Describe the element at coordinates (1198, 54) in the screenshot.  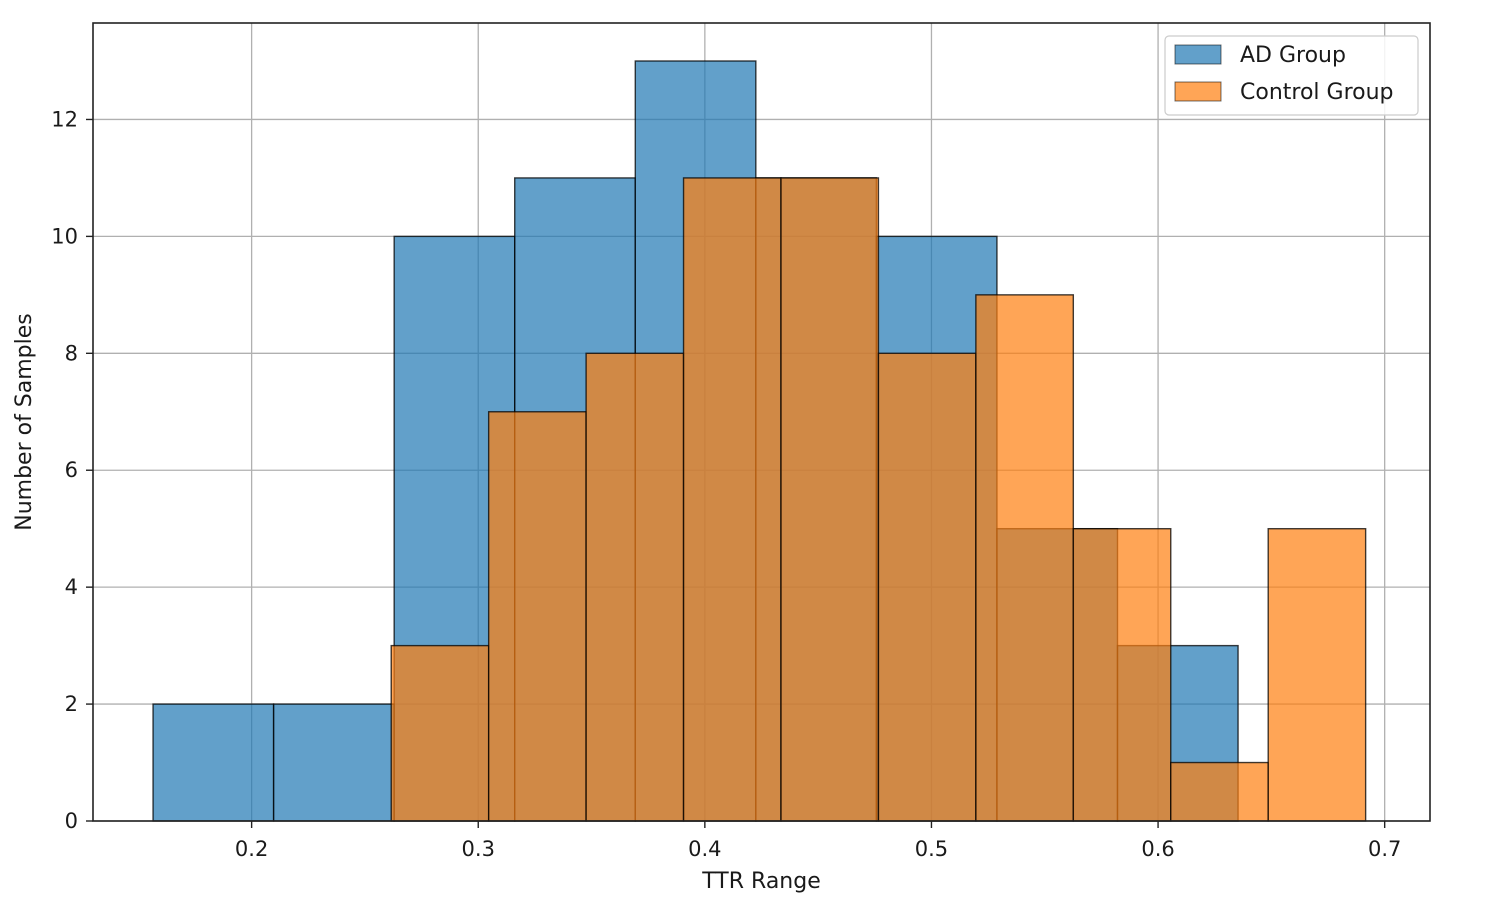
I see `legend-swatch-ad-group` at that location.